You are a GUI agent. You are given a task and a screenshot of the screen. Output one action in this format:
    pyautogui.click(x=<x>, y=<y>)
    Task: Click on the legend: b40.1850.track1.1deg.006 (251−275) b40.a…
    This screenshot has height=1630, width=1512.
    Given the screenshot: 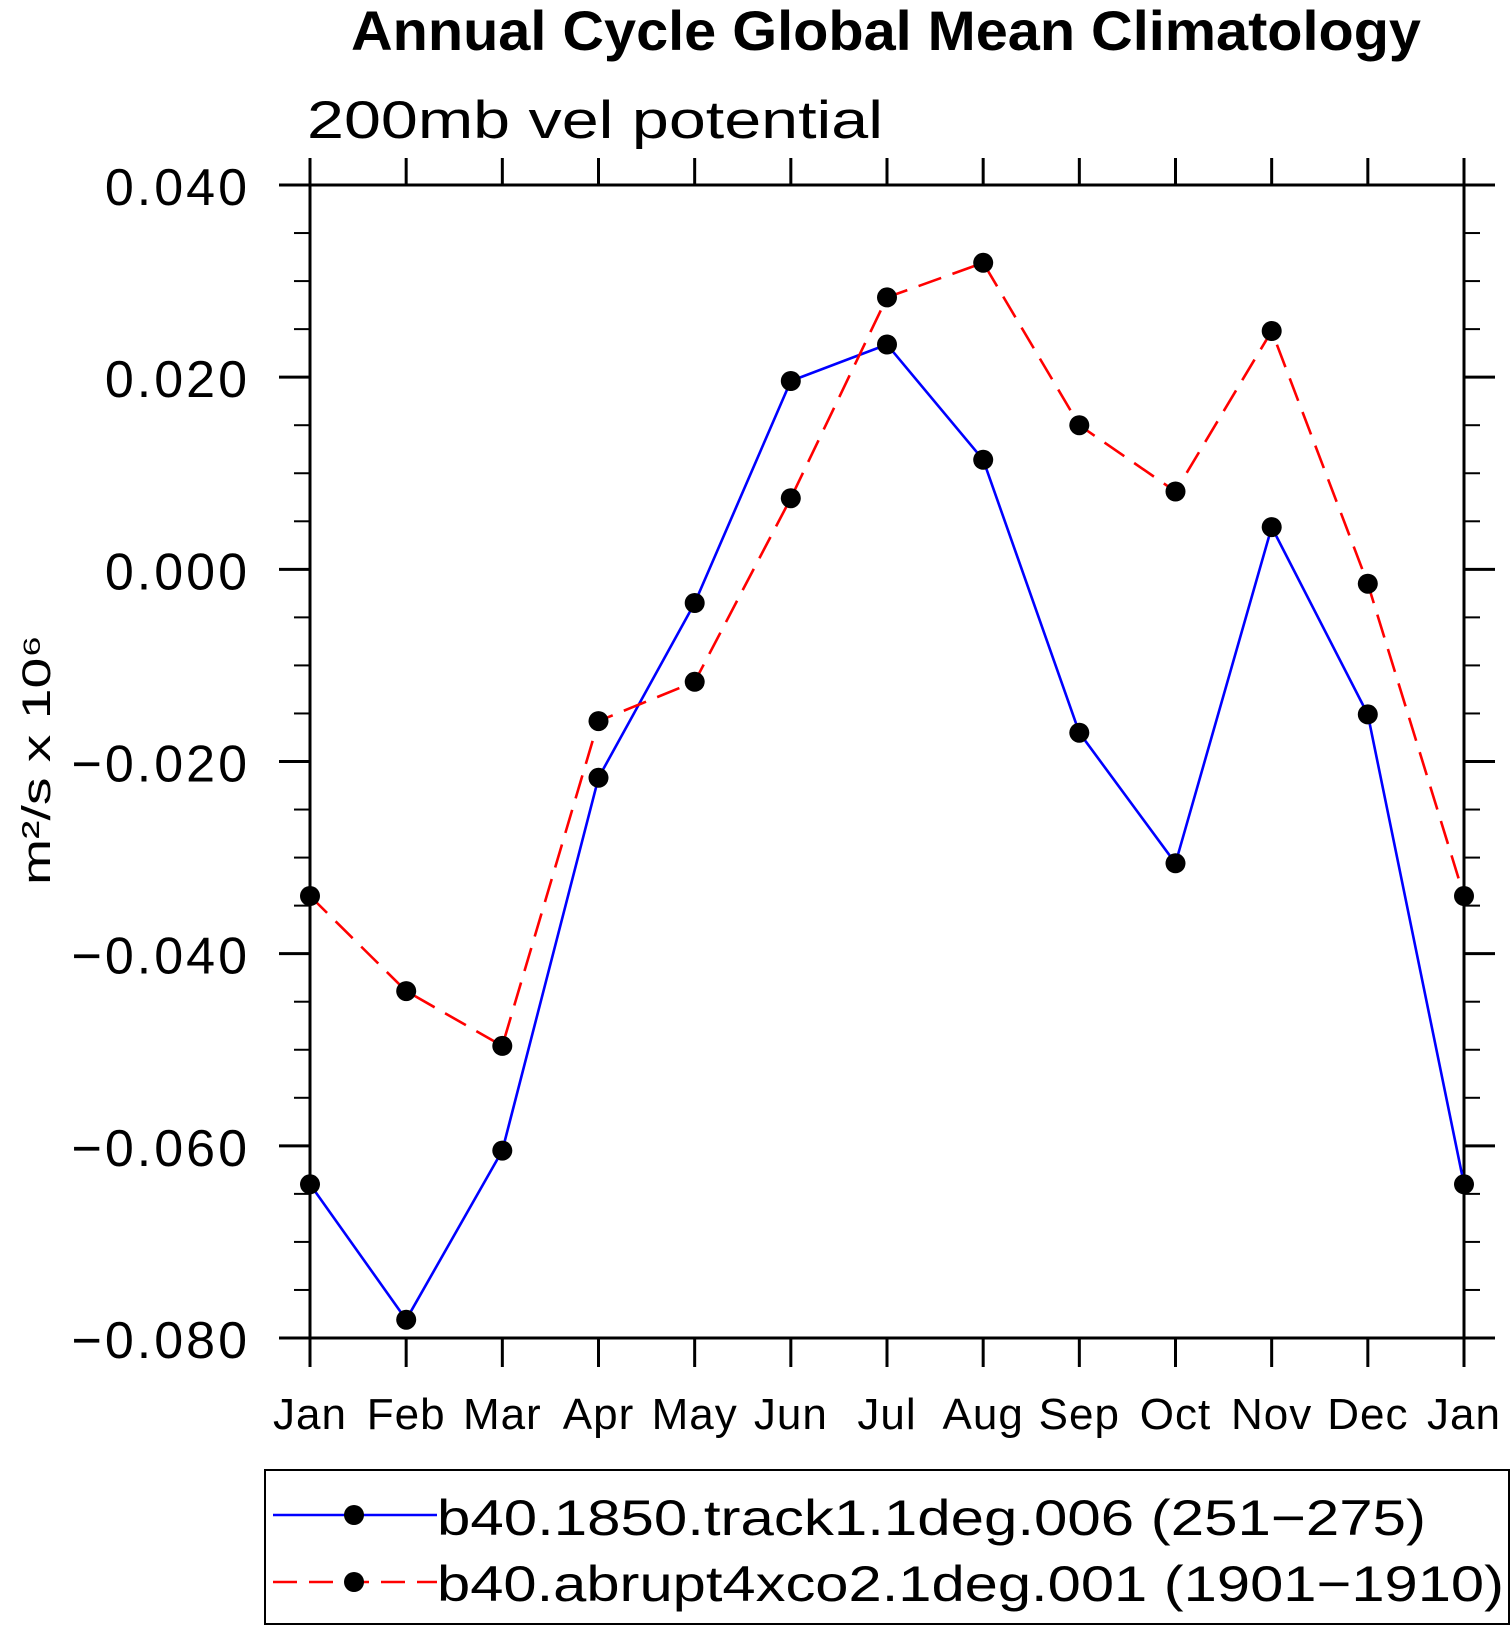 What is the action you would take?
    pyautogui.click(x=887, y=1547)
    